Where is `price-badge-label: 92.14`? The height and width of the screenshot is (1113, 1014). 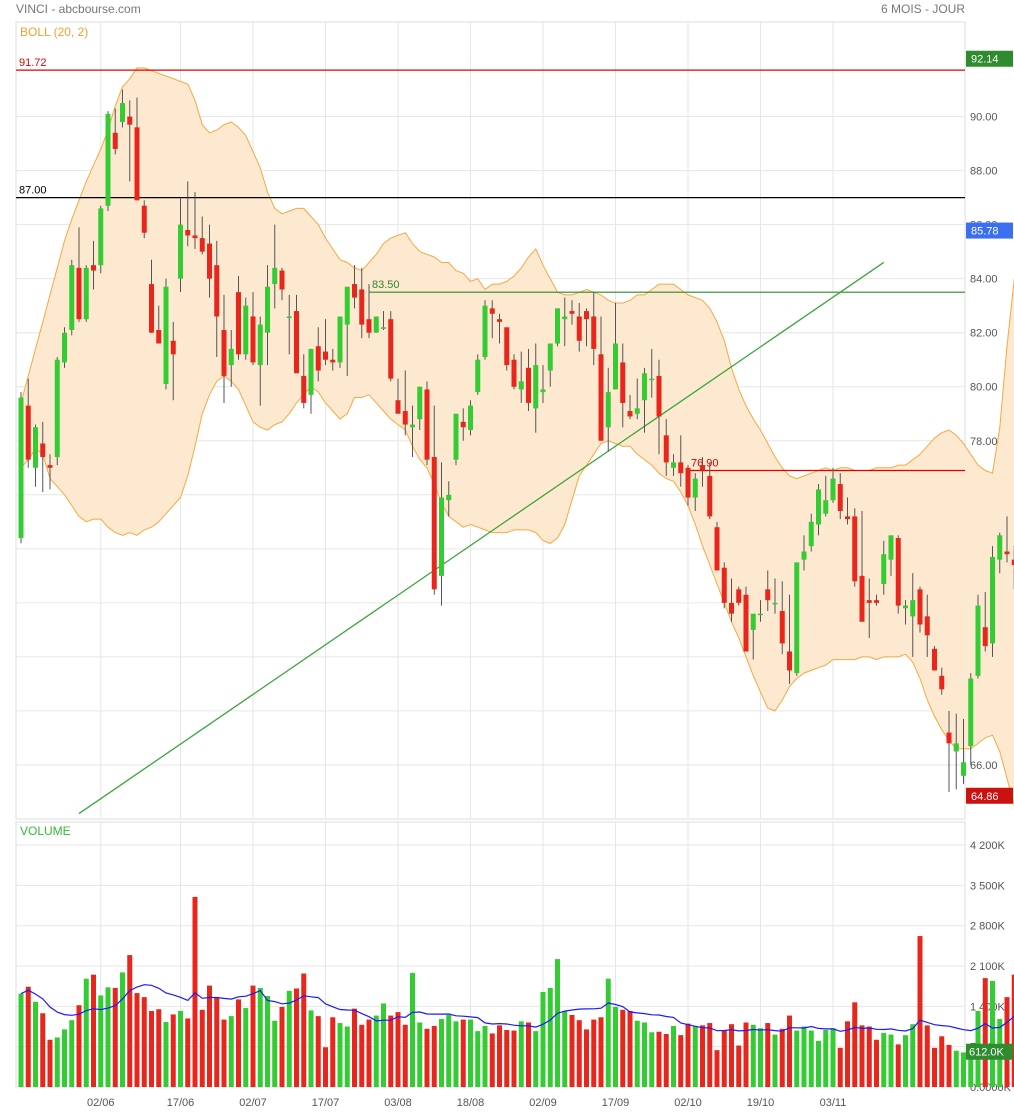
price-badge-label: 92.14 is located at coordinates (985, 60).